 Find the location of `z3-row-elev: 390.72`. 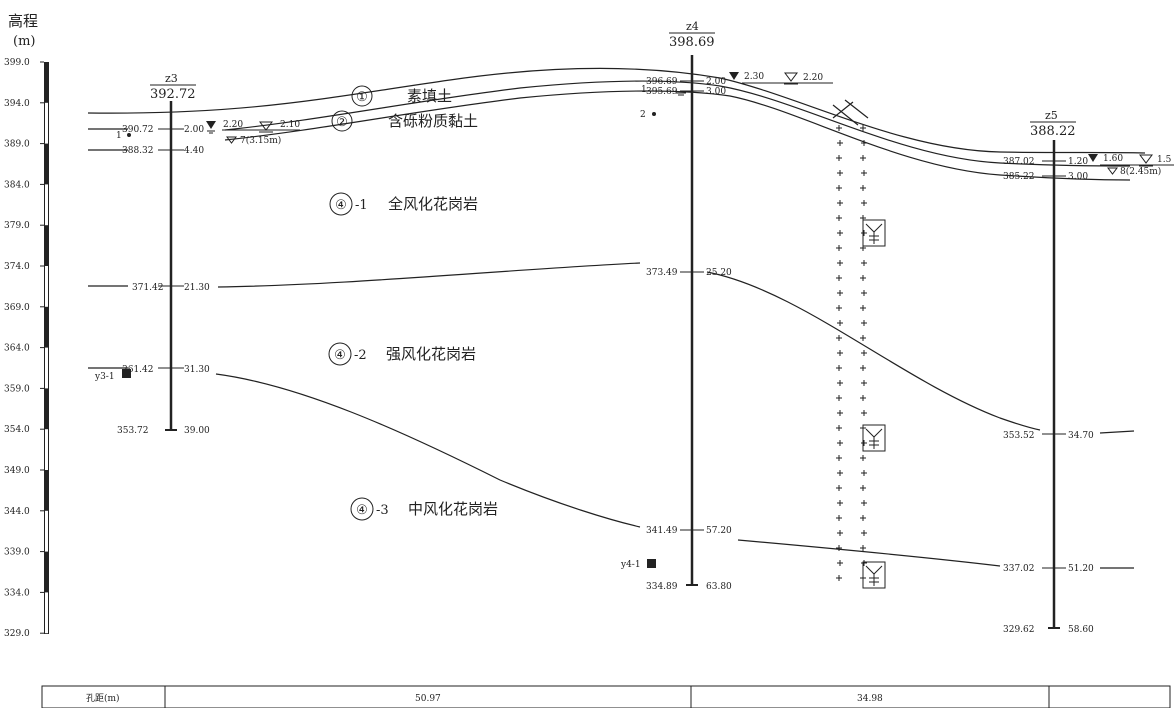

z3-row-elev: 390.72 is located at coordinates (138, 130).